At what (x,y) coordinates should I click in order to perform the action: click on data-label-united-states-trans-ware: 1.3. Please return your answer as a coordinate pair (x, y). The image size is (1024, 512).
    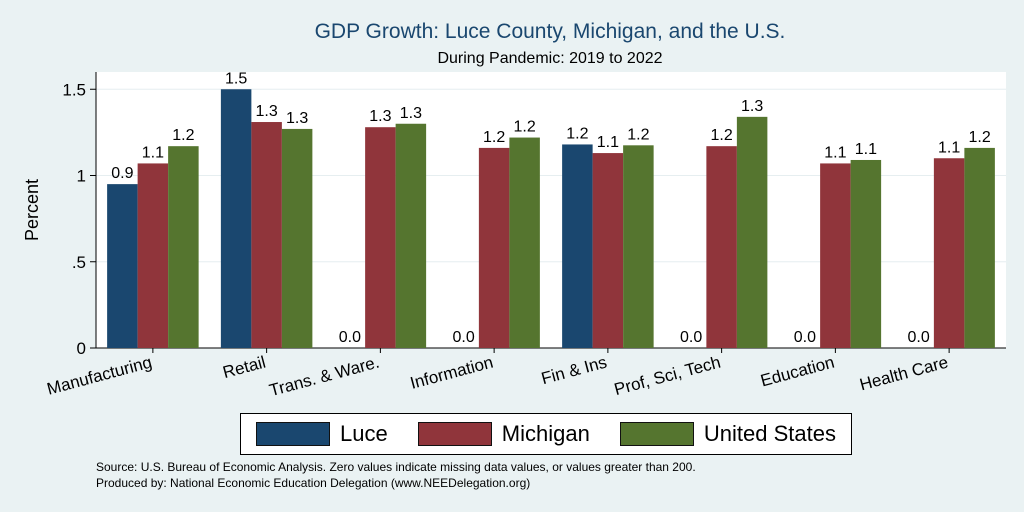
    Looking at the image, I should click on (411, 113).